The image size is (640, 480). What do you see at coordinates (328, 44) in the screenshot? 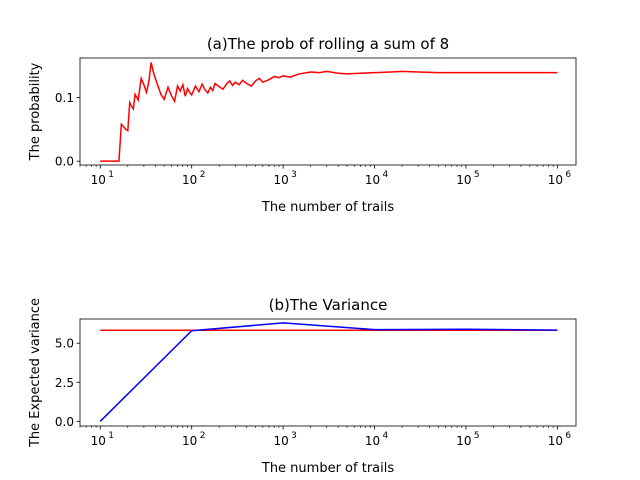
I see `chart-title: (a)The prob of rolling a sum of 8` at bounding box center [328, 44].